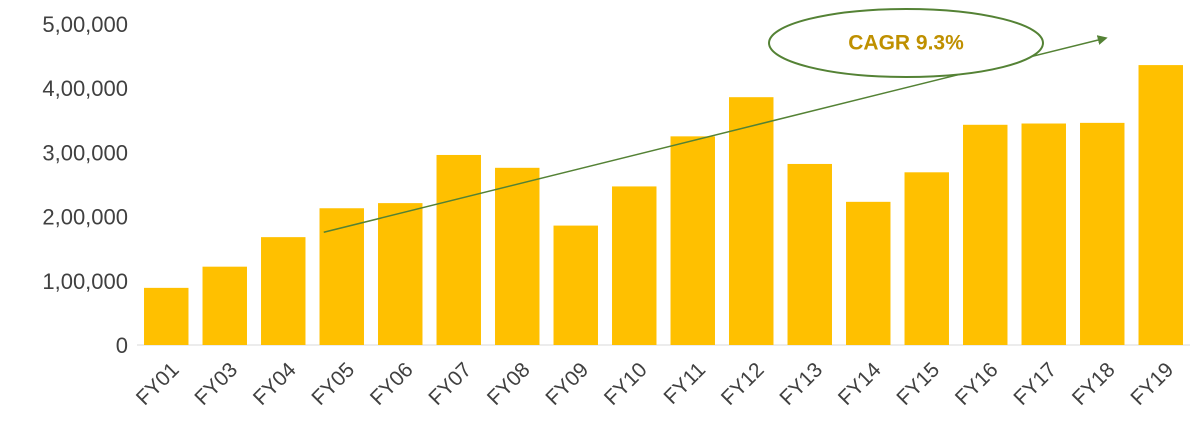 Image resolution: width=1193 pixels, height=438 pixels. I want to click on y-tick-label: 2,00,000, so click(85, 217).